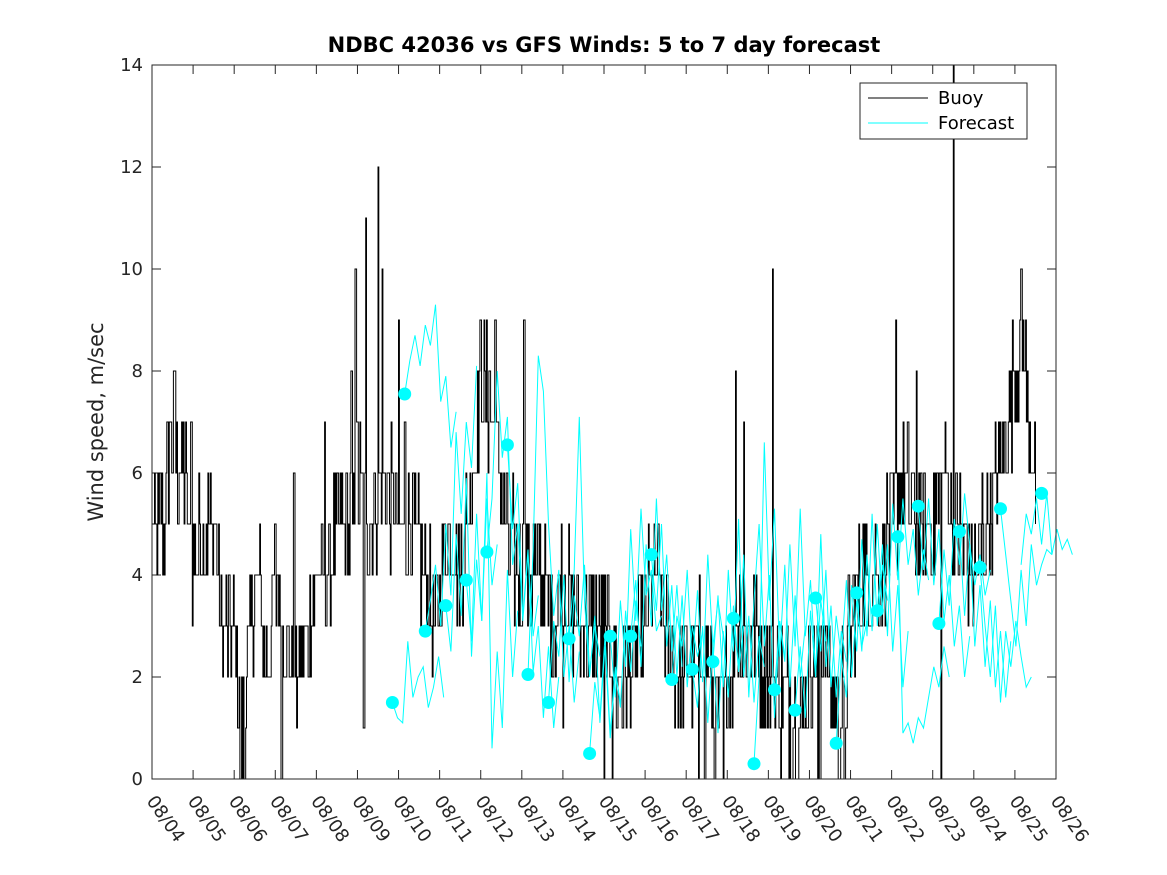 The image size is (1167, 875). I want to click on y-tick-label: 10, so click(131, 269).